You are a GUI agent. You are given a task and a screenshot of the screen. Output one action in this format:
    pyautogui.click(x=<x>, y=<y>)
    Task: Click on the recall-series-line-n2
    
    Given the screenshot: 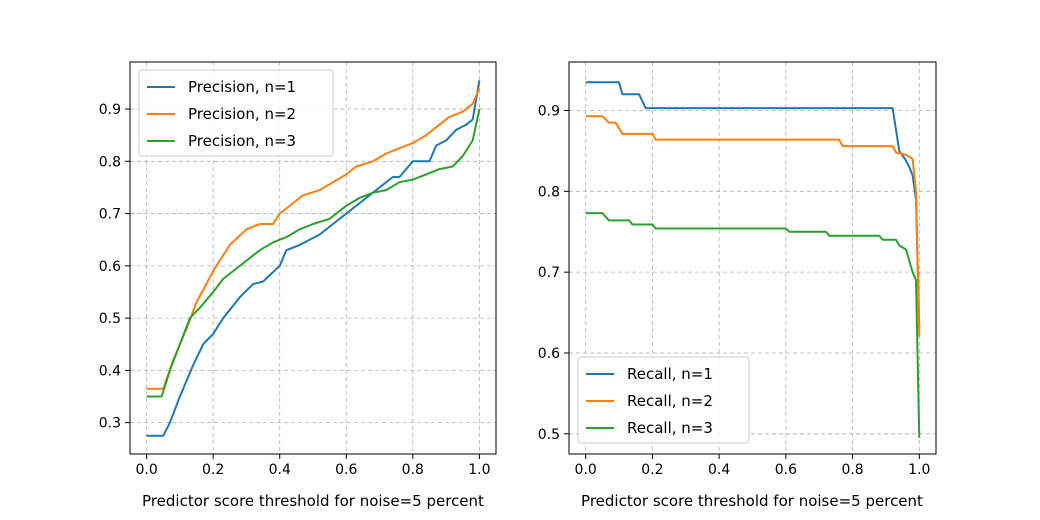 What is the action you would take?
    pyautogui.click(x=753, y=226)
    